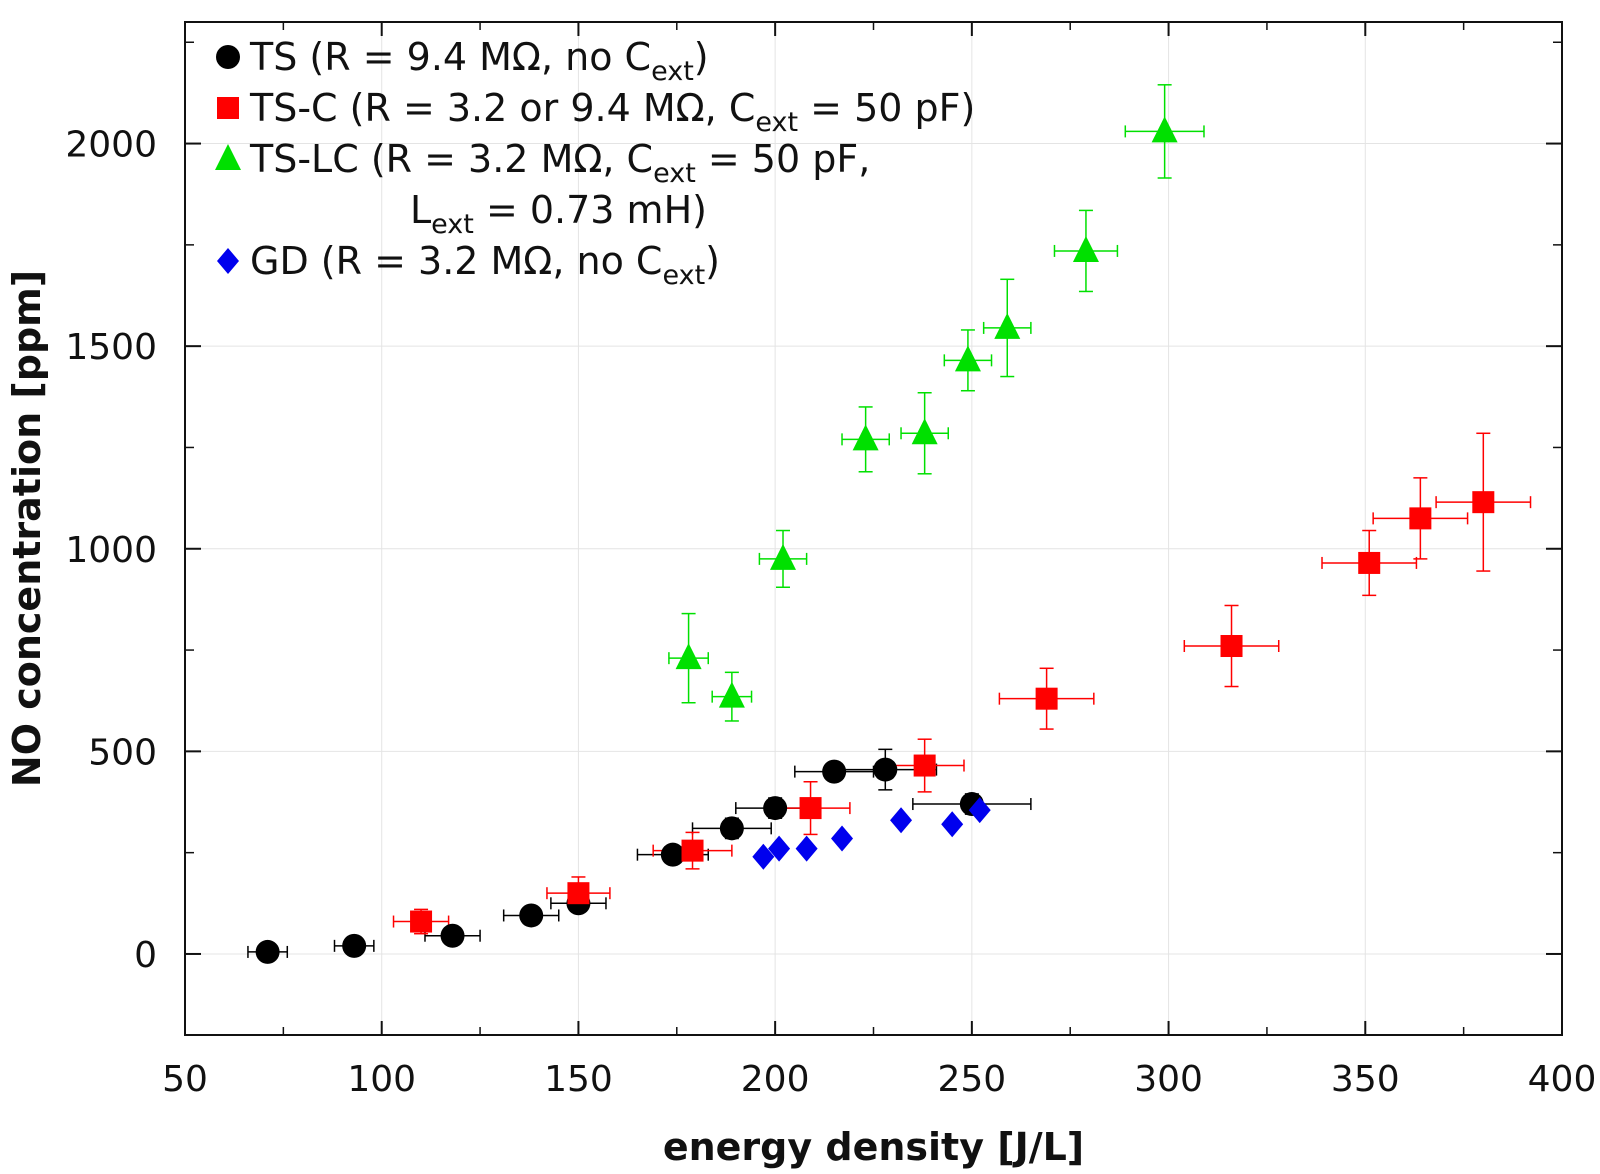 The width and height of the screenshot is (1600, 1174). Describe the element at coordinates (122, 752) in the screenshot. I see `y-tick-label: 500` at that location.